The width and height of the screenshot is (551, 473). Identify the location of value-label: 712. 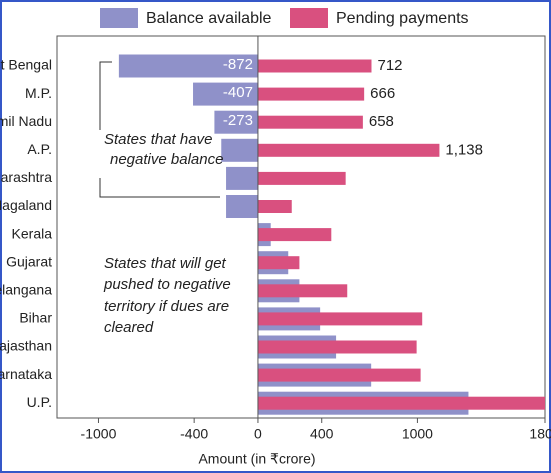
(389, 65).